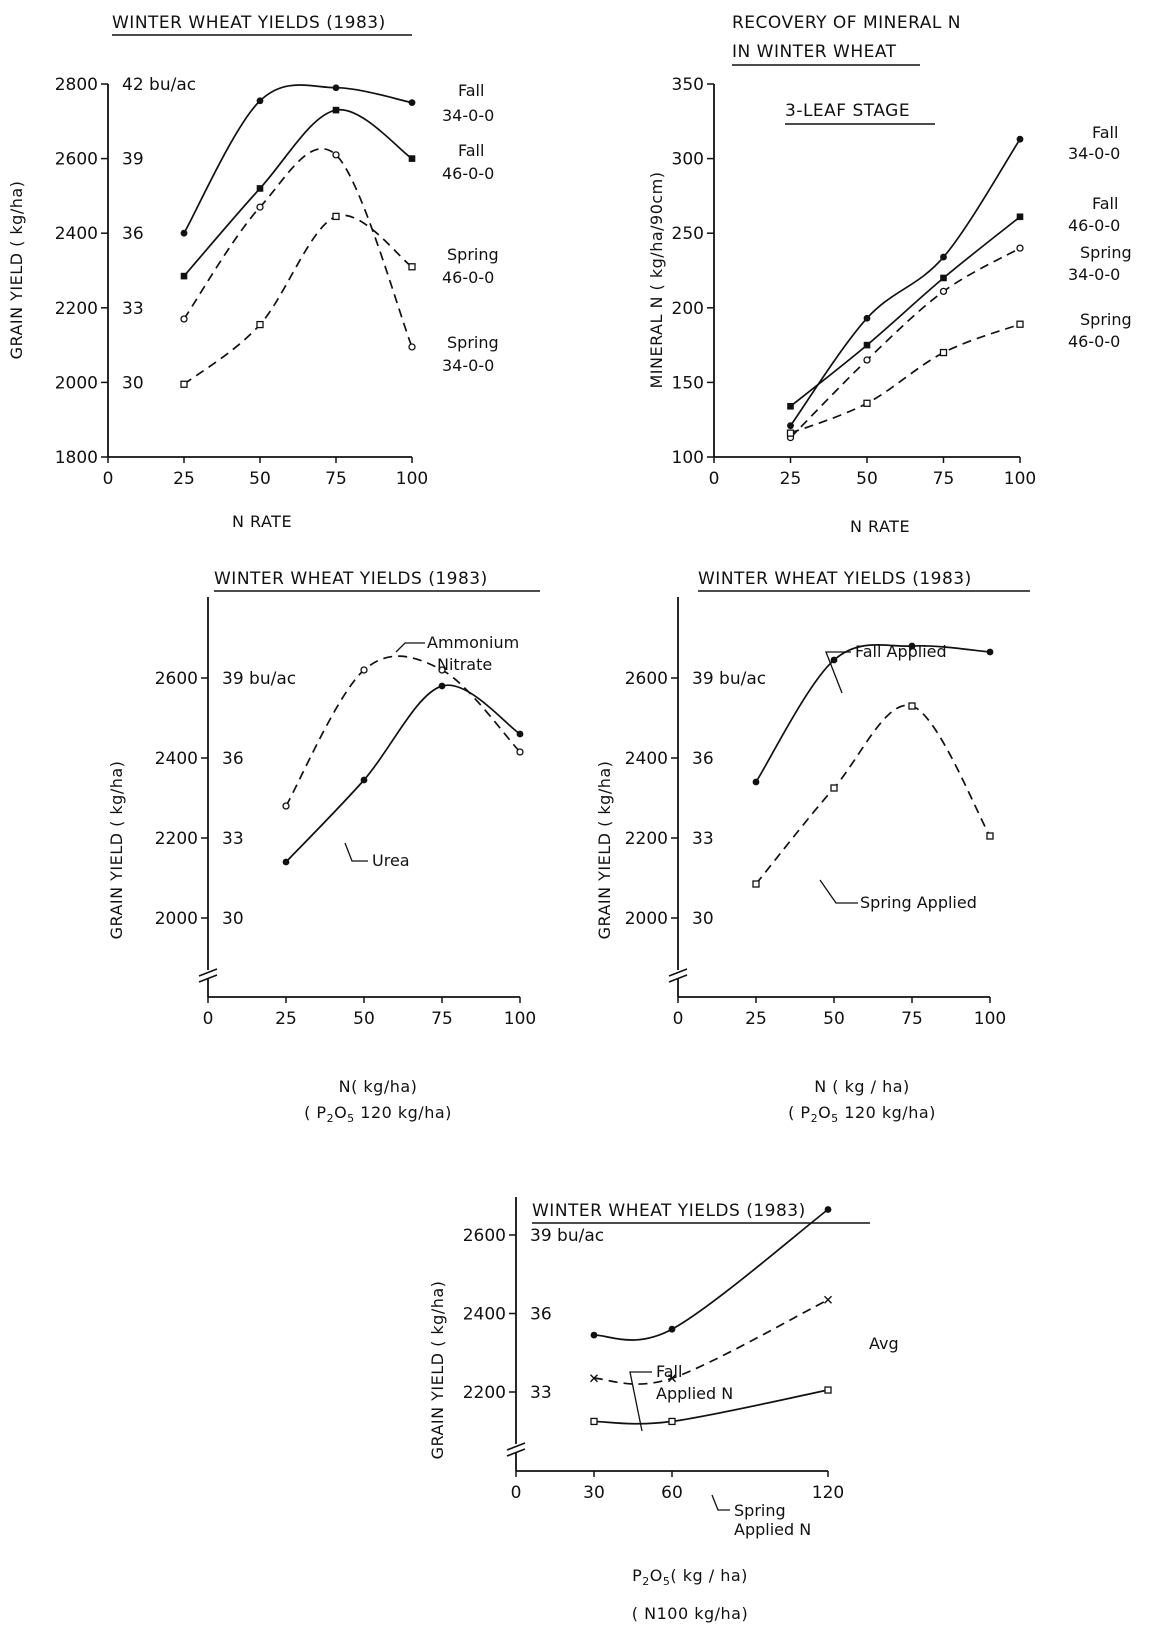 The width and height of the screenshot is (1170, 1631). I want to click on chart-title: WINTER WHEAT YIELDS (1983), so click(249, 23).